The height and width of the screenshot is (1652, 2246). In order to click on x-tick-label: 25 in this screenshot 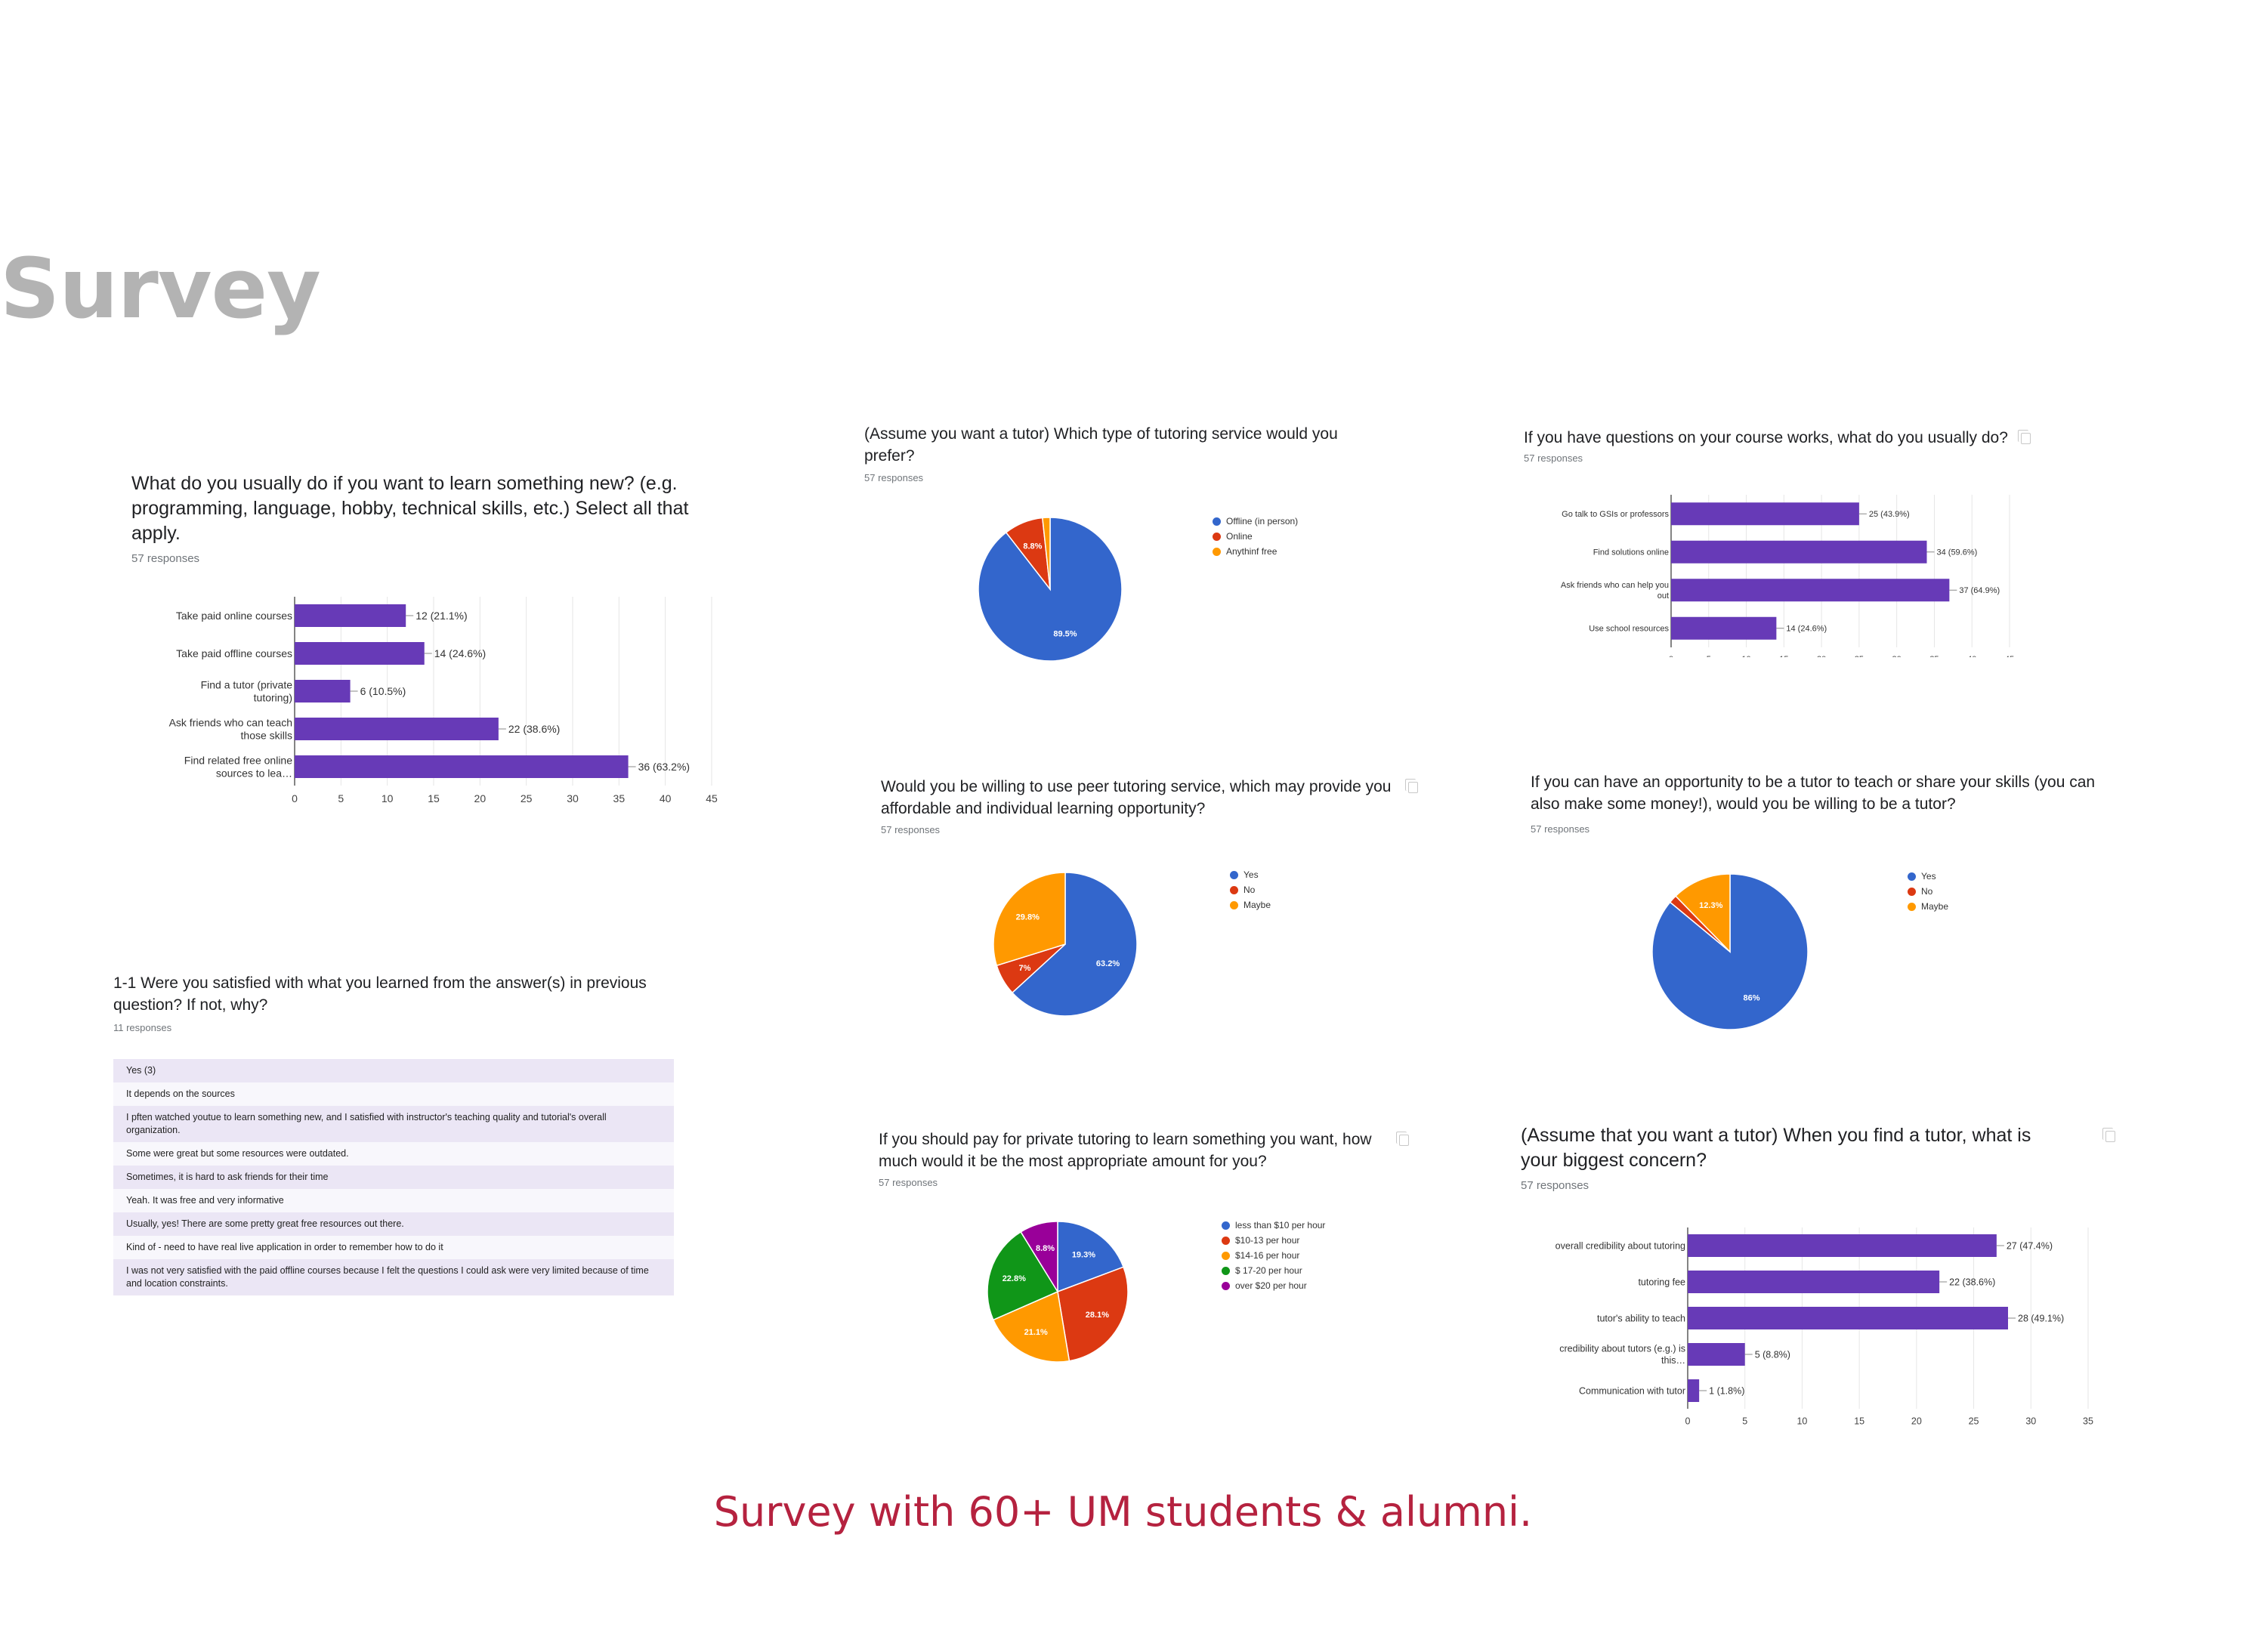, I will do `click(1859, 656)`.